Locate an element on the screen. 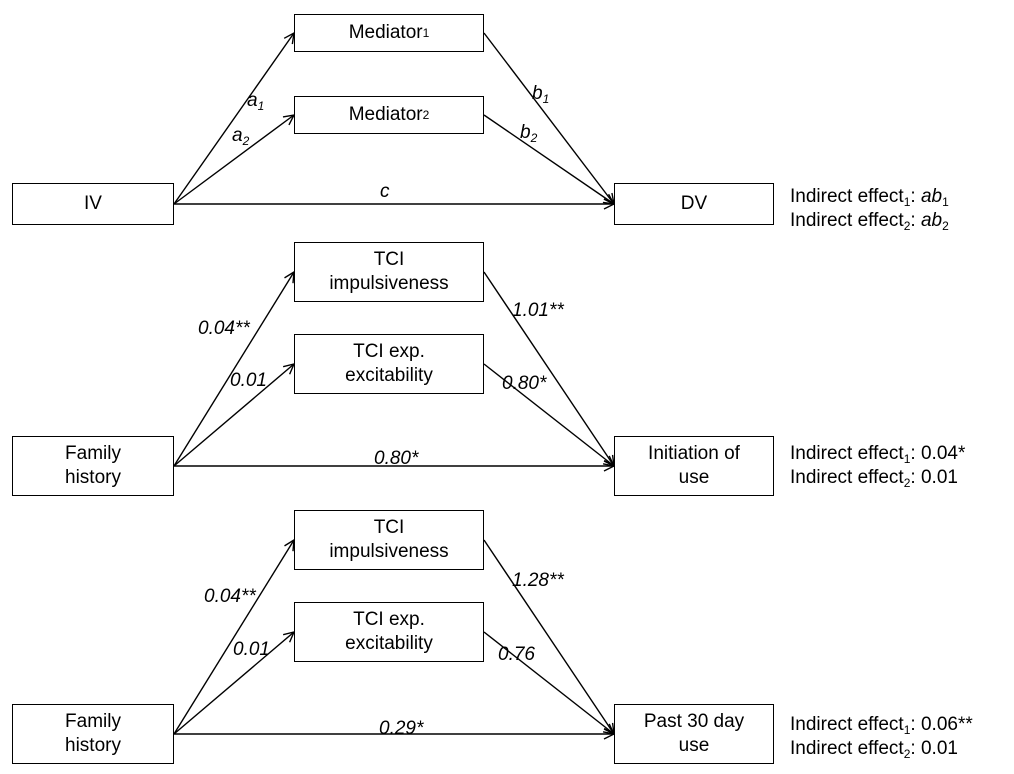 This screenshot has height=774, width=1014. coefficient-text: 0.29* is located at coordinates (401, 728).